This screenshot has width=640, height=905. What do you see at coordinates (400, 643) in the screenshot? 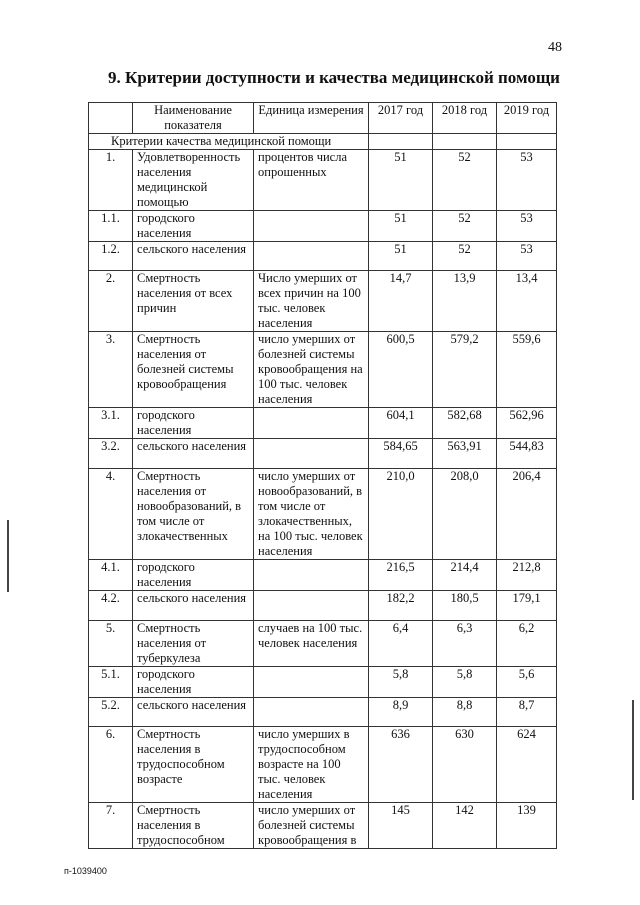
I see `value-2017: 6,4` at bounding box center [400, 643].